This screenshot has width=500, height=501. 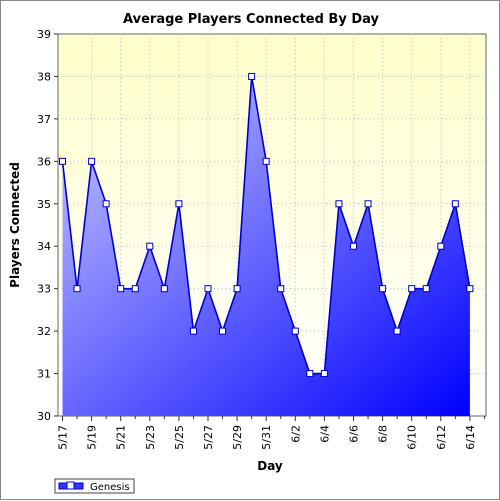 I want to click on y-axis: 30 31 32 33 34 35 36 37 38 39, so click(x=47, y=225).